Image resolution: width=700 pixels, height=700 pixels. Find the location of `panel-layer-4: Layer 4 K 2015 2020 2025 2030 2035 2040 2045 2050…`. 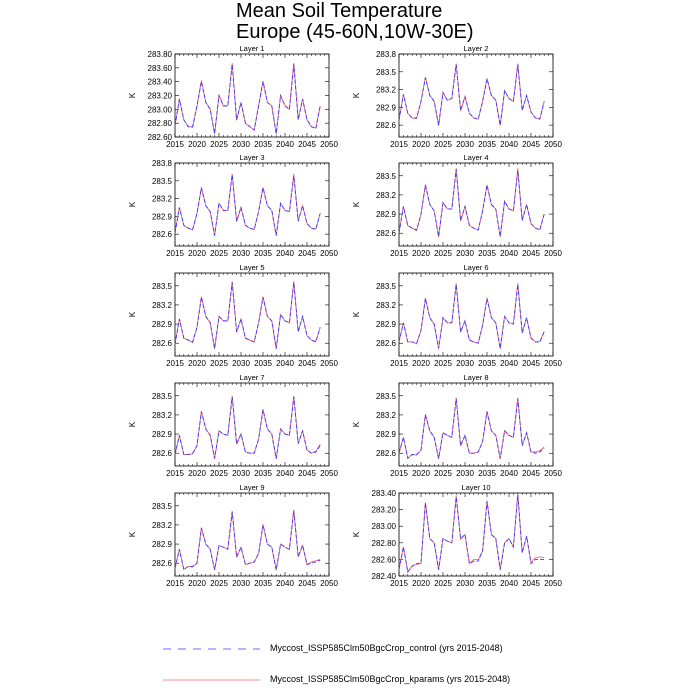

panel-layer-4: Layer 4 K 2015 2020 2025 2030 2035 2040 2045 2050… is located at coordinates (457, 205).